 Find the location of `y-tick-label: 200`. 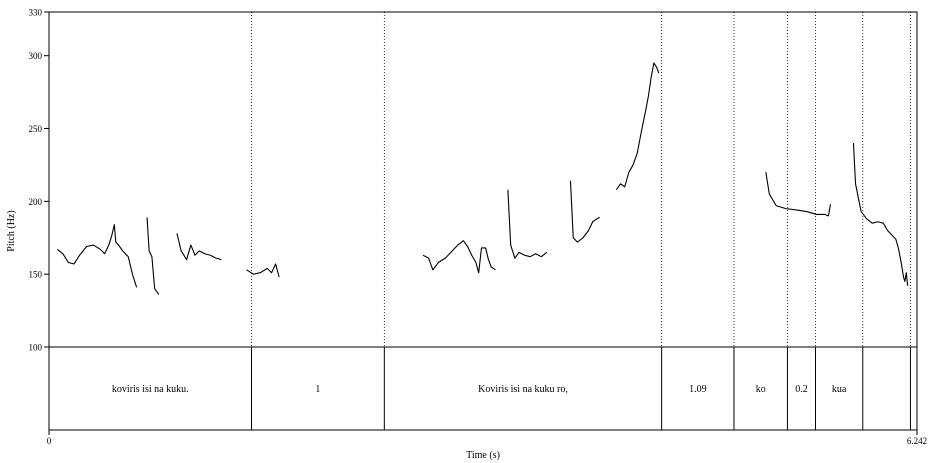

y-tick-label: 200 is located at coordinates (36, 202).